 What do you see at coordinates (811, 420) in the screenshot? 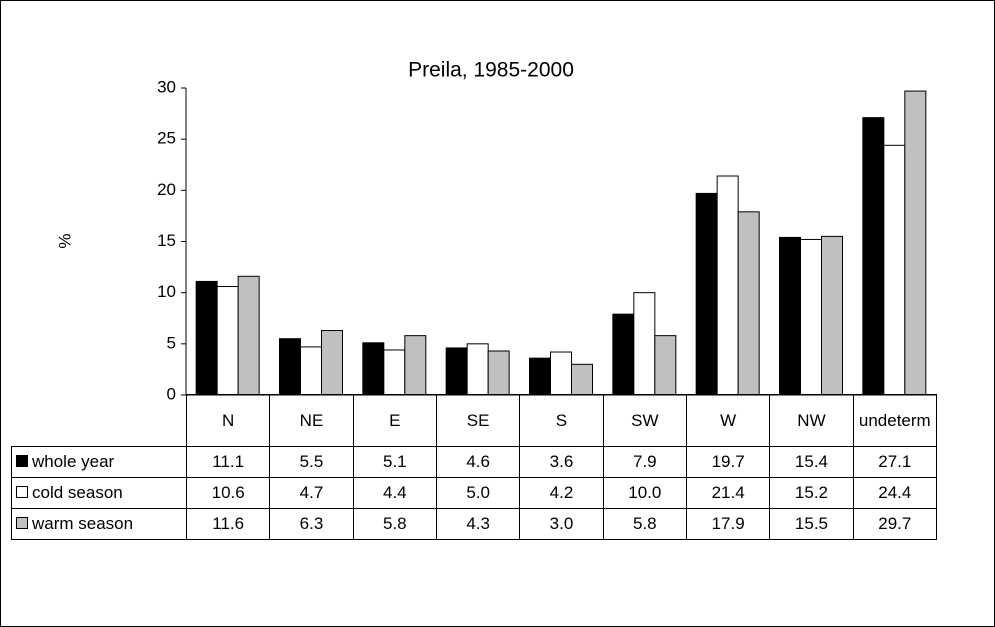
I see `category-label: NW` at bounding box center [811, 420].